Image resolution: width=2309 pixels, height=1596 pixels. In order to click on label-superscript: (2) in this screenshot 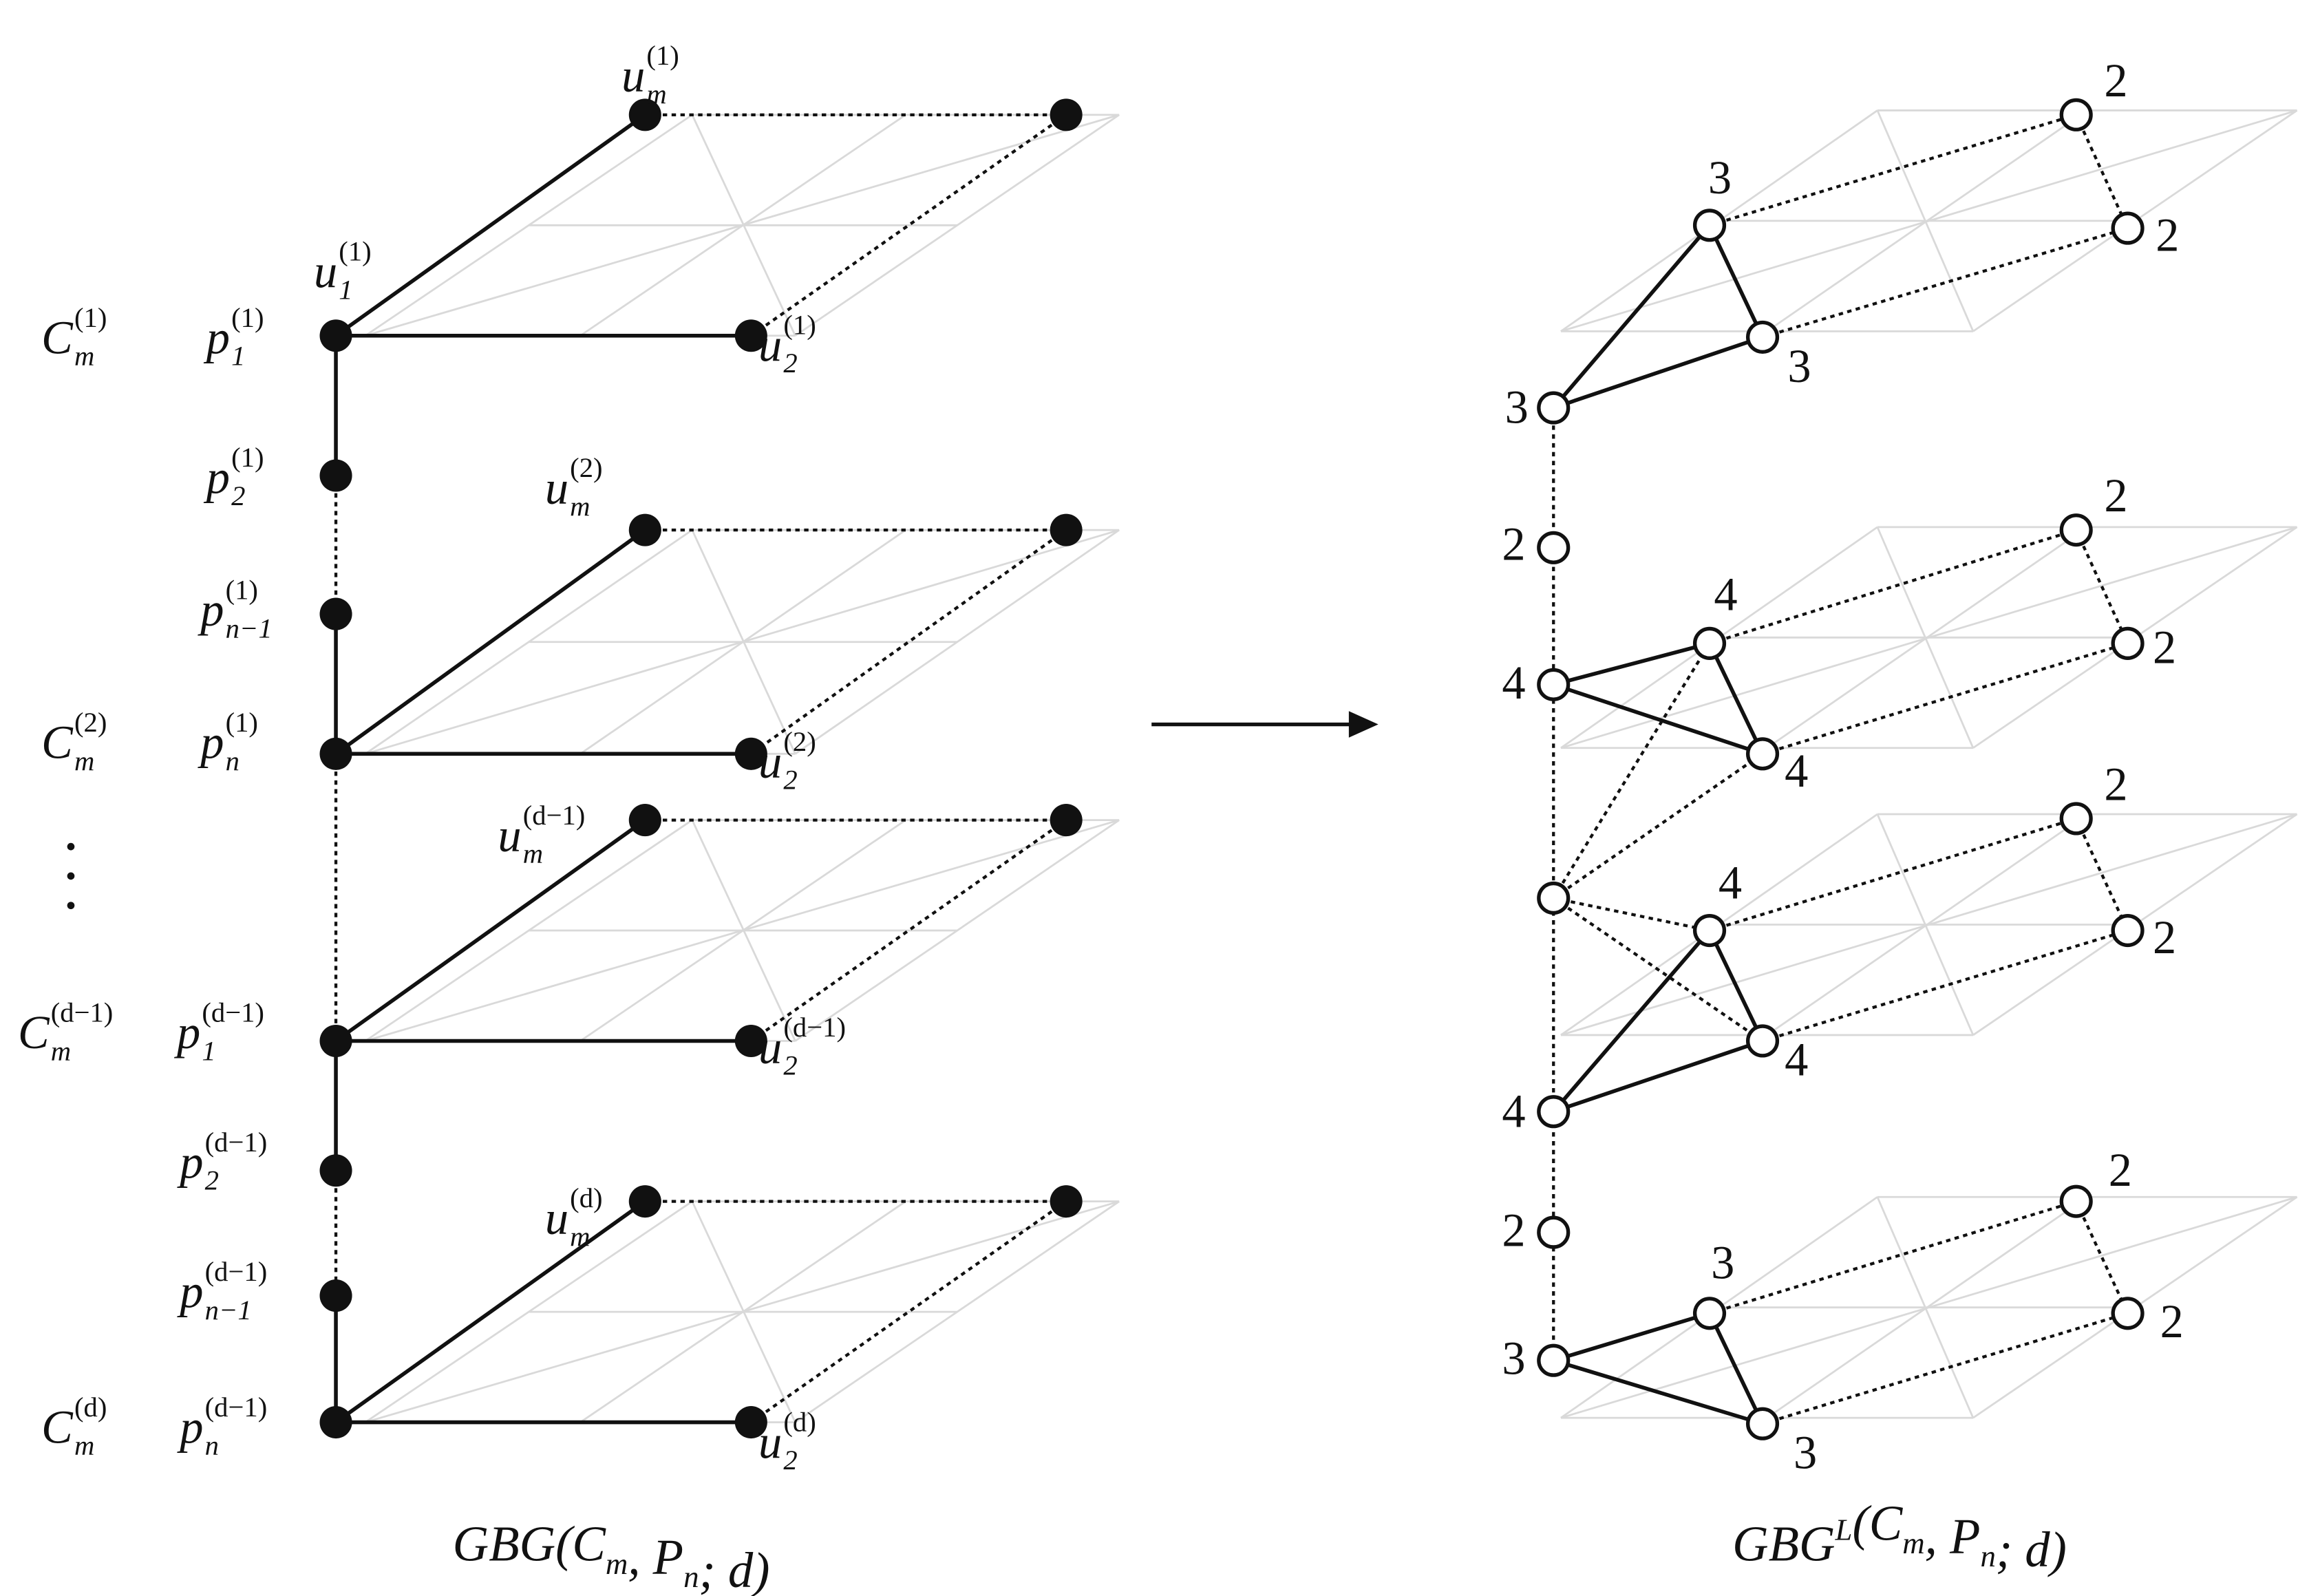, I will do `click(799, 741)`.